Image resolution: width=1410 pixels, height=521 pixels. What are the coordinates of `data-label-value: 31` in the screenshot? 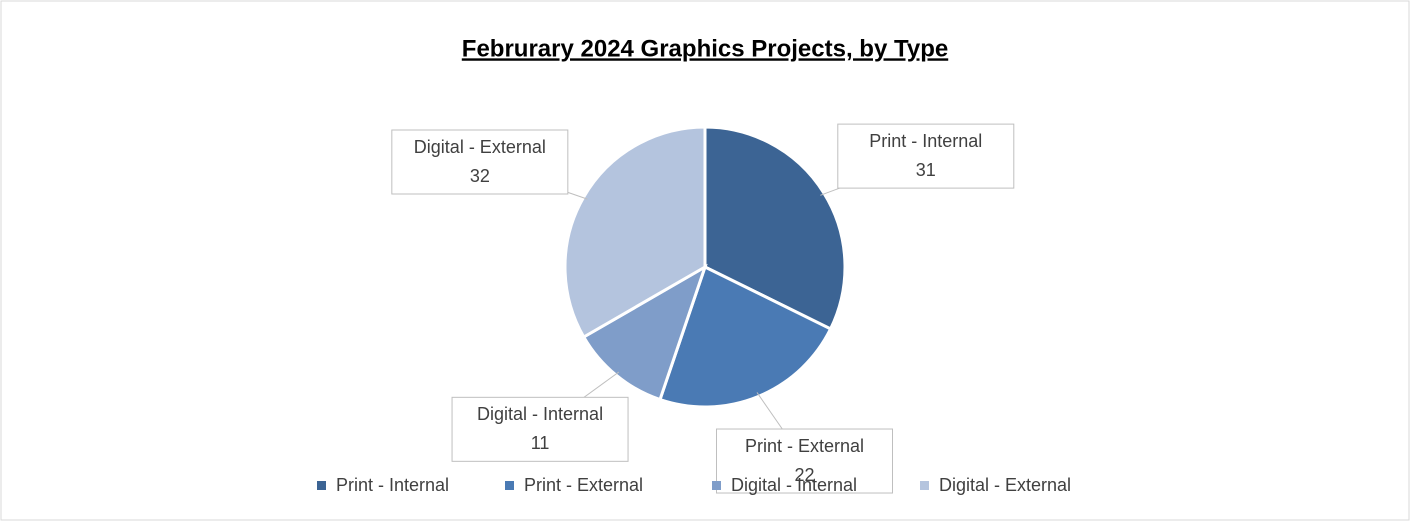 It's located at (926, 170).